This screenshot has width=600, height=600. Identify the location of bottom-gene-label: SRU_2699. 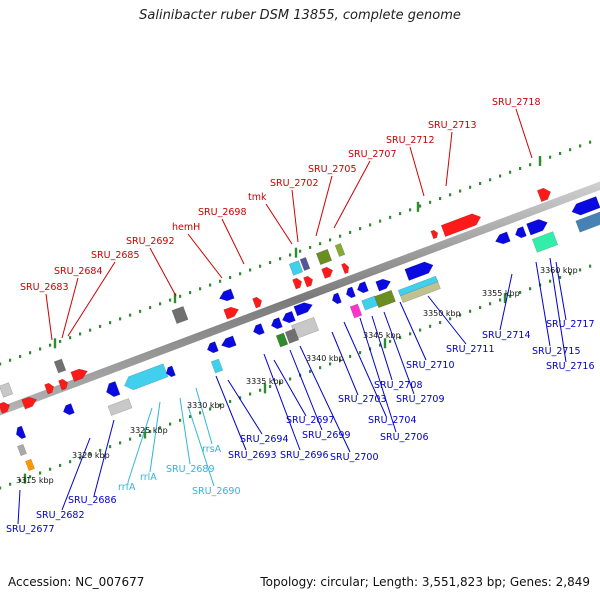
(326, 435).